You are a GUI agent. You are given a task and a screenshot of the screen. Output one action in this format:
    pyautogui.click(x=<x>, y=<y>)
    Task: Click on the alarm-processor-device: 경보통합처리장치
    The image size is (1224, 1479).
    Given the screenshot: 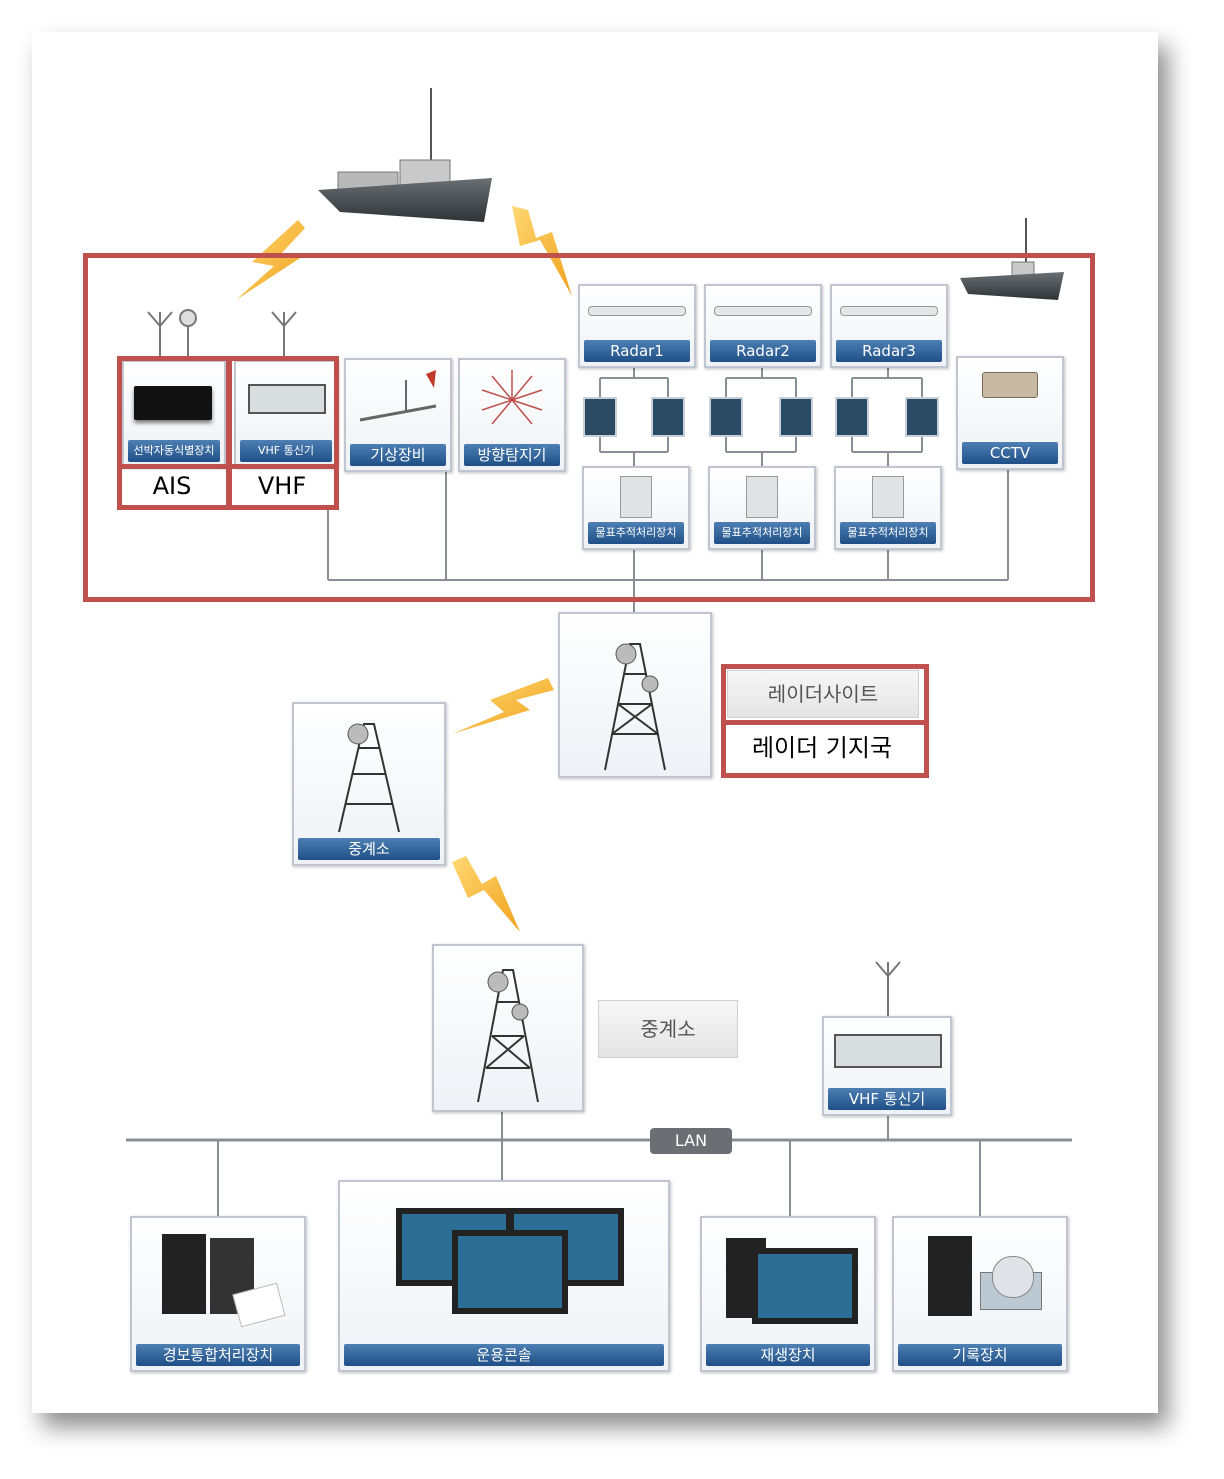 What is the action you would take?
    pyautogui.click(x=218, y=1294)
    